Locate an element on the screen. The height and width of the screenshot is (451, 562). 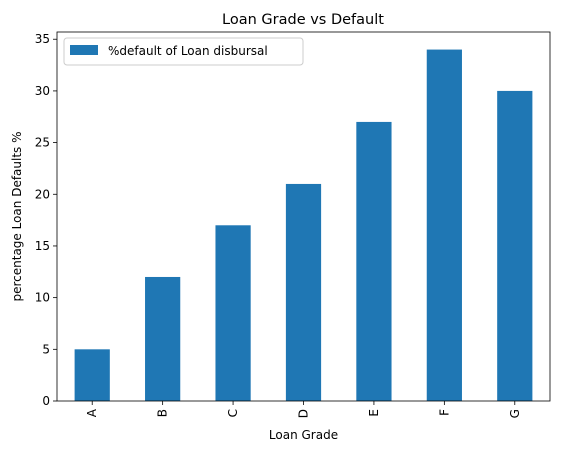
y-tick-label: 15 is located at coordinates (42, 246).